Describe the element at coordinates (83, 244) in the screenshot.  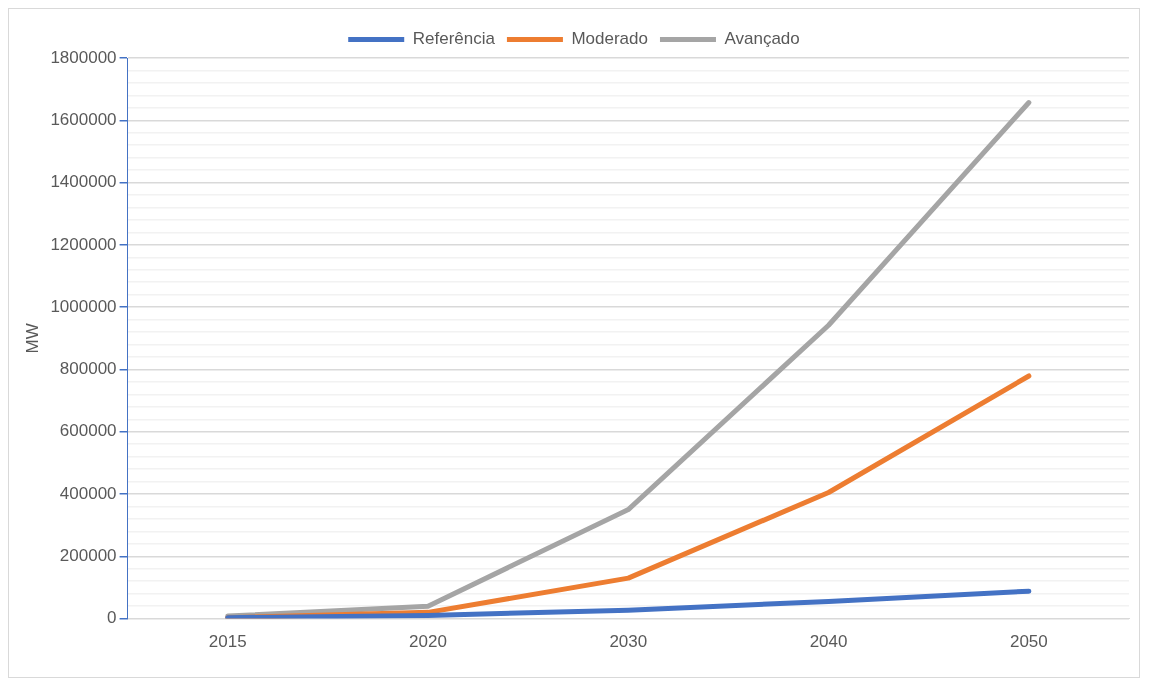
I see `y-tick-label: 1200000` at that location.